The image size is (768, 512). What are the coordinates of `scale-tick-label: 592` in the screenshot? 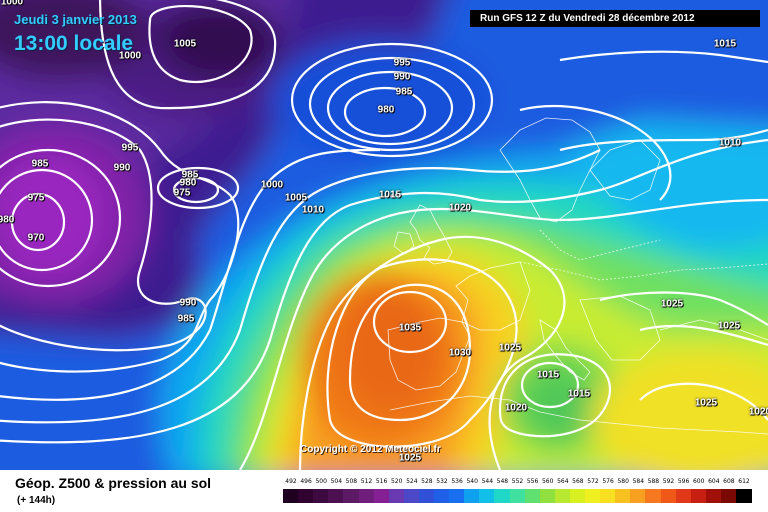 It's located at (668, 481).